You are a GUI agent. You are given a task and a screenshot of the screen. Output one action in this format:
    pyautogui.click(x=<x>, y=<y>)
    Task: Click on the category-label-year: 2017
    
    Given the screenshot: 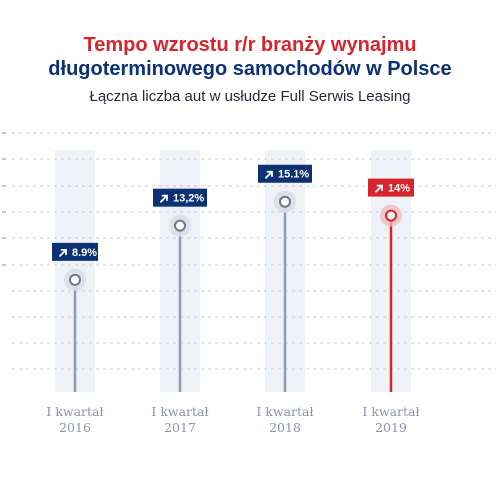 What is the action you would take?
    pyautogui.click(x=180, y=427)
    